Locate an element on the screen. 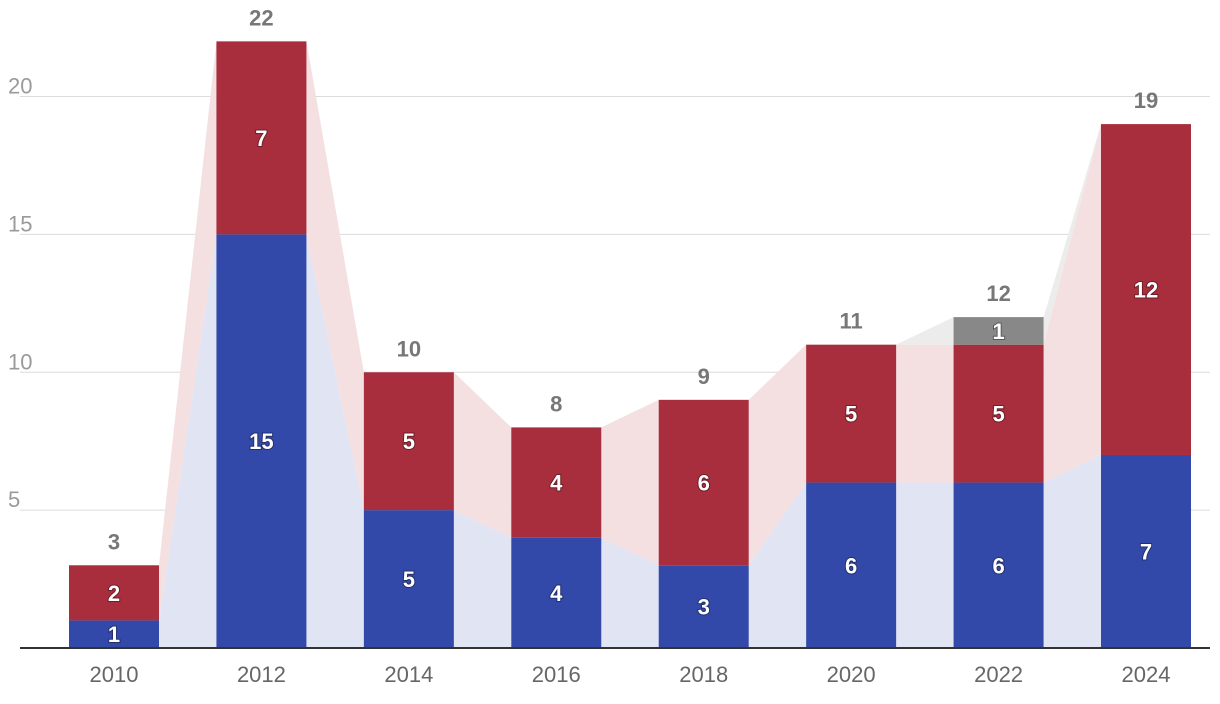  total-label-2020: 11 is located at coordinates (851, 321).